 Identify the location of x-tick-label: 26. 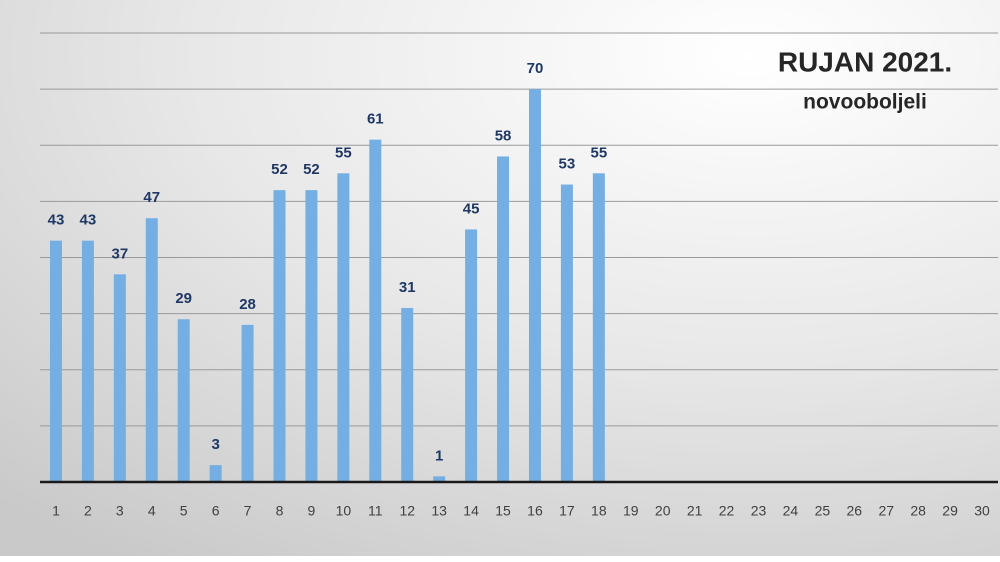
(855, 511).